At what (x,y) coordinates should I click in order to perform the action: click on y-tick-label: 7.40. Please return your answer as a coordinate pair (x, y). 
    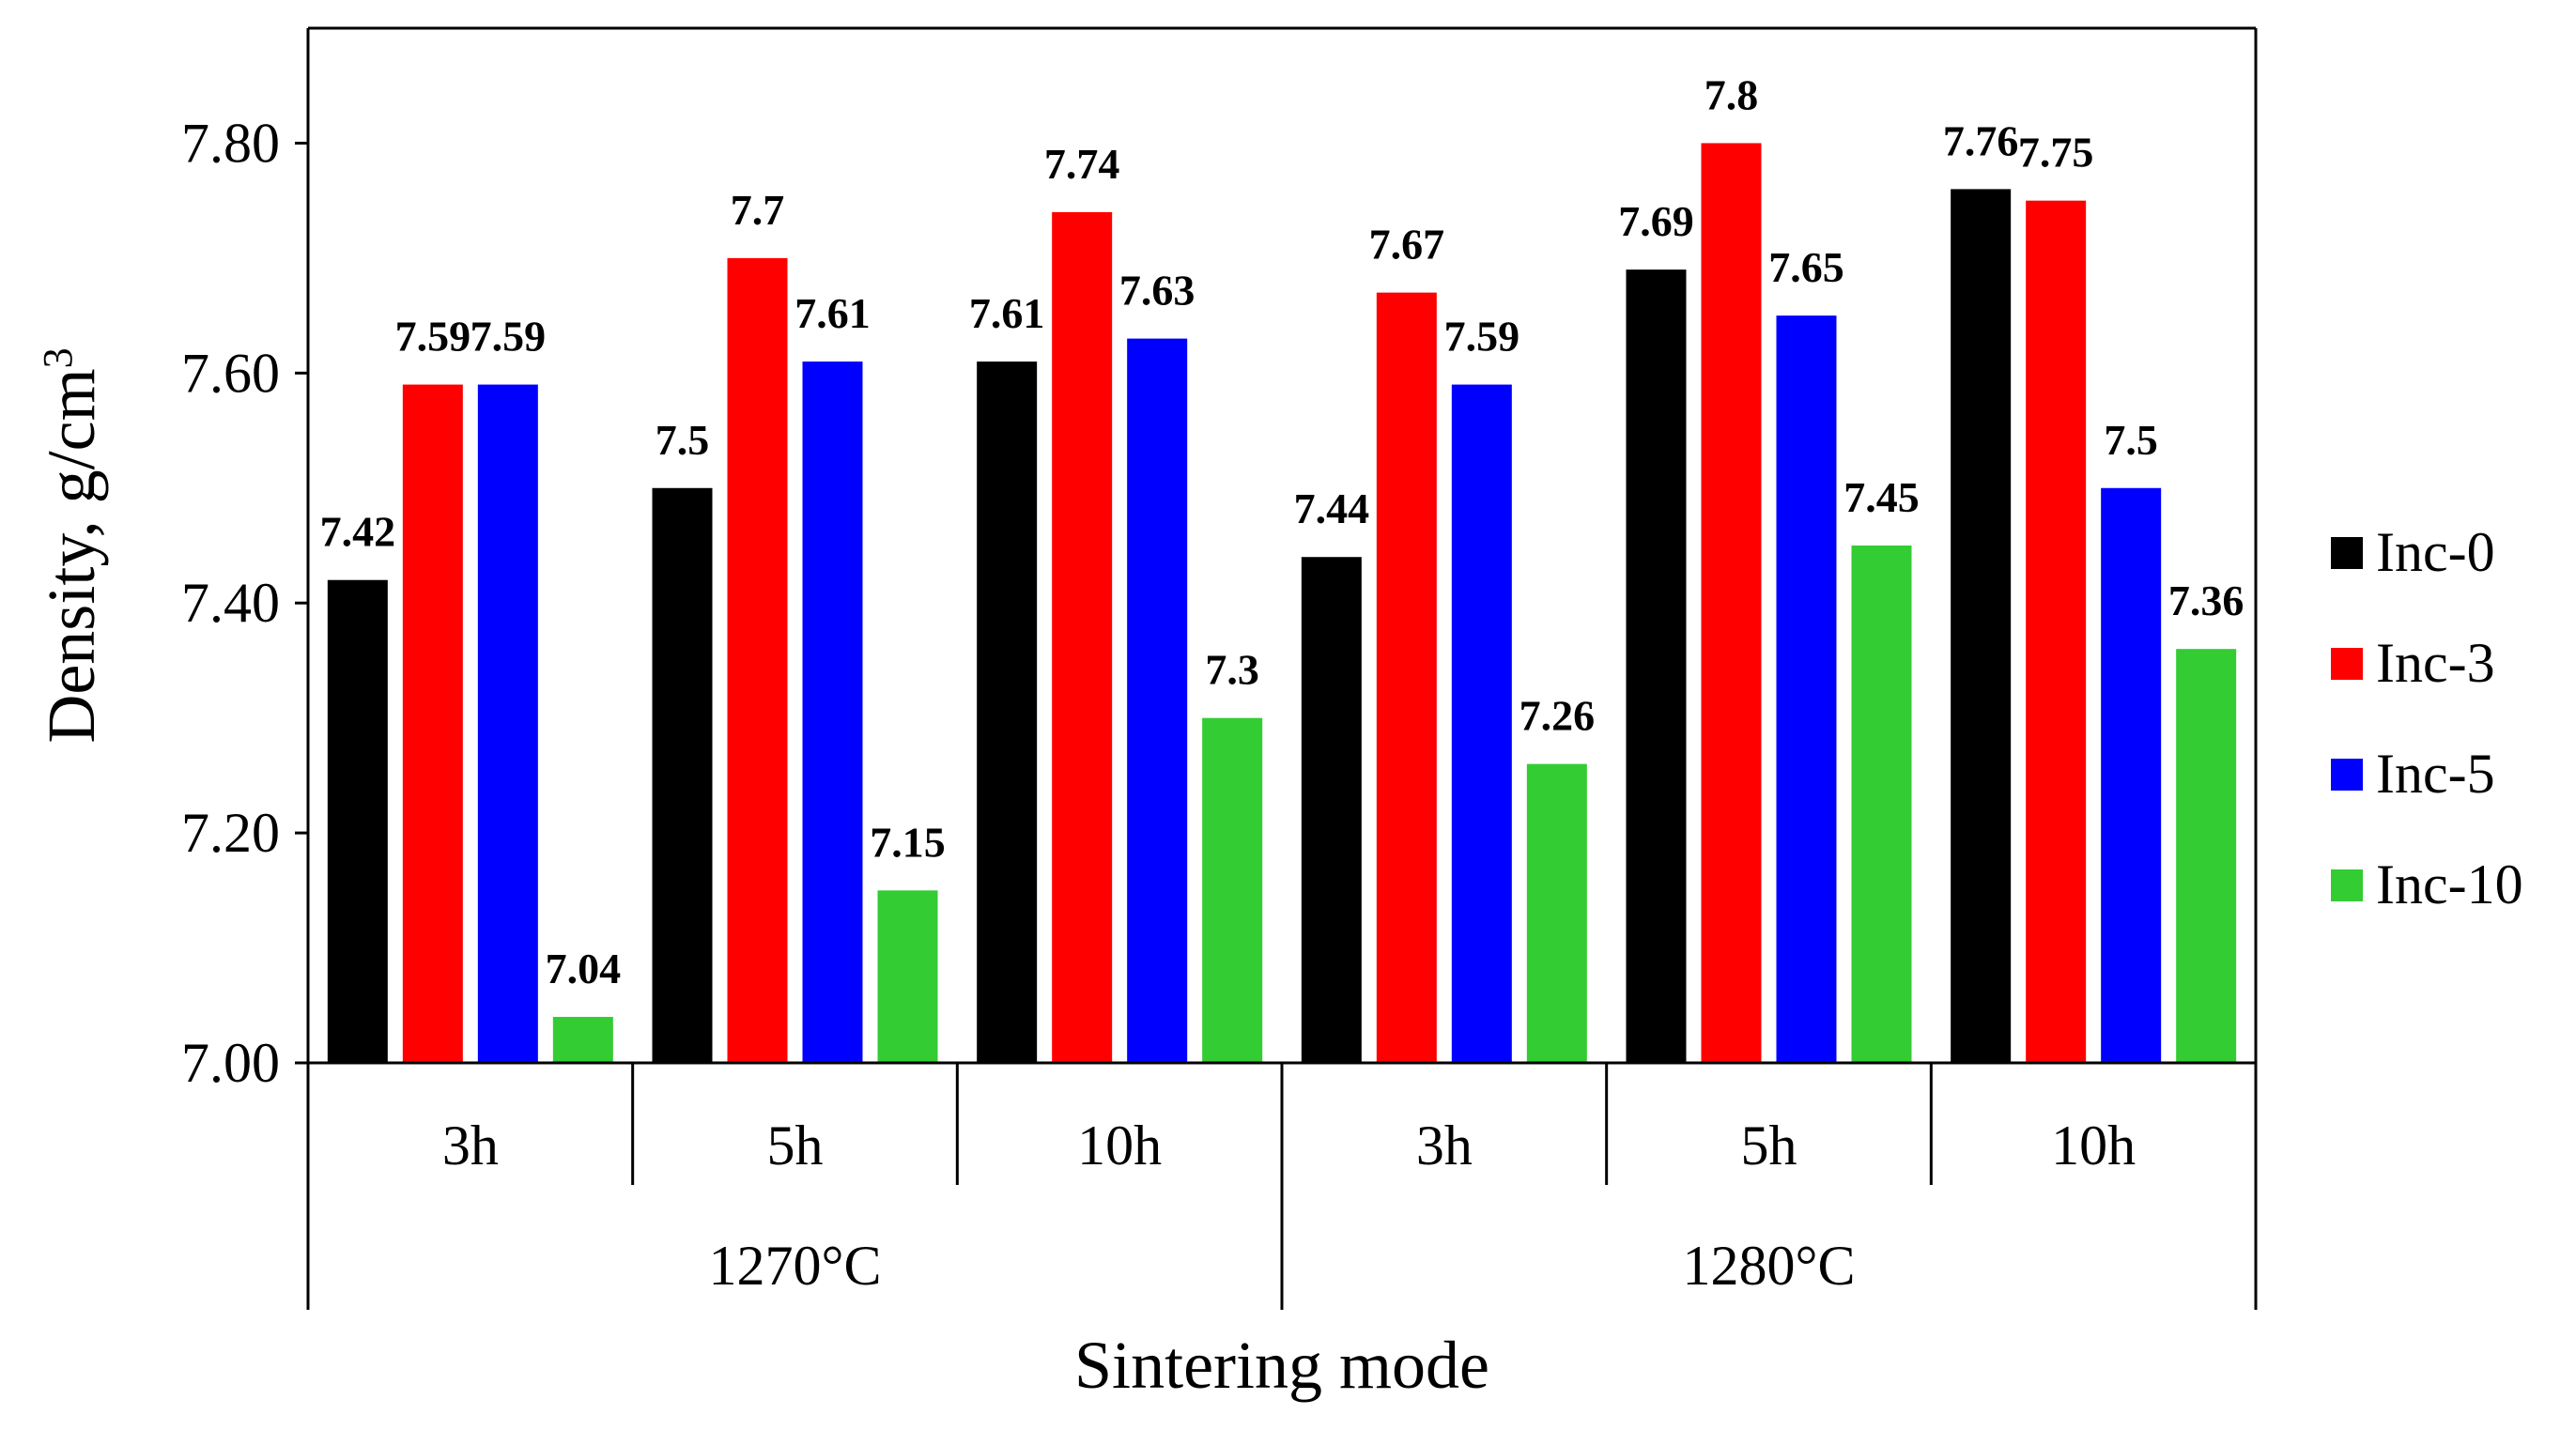
    Looking at the image, I should click on (230, 603).